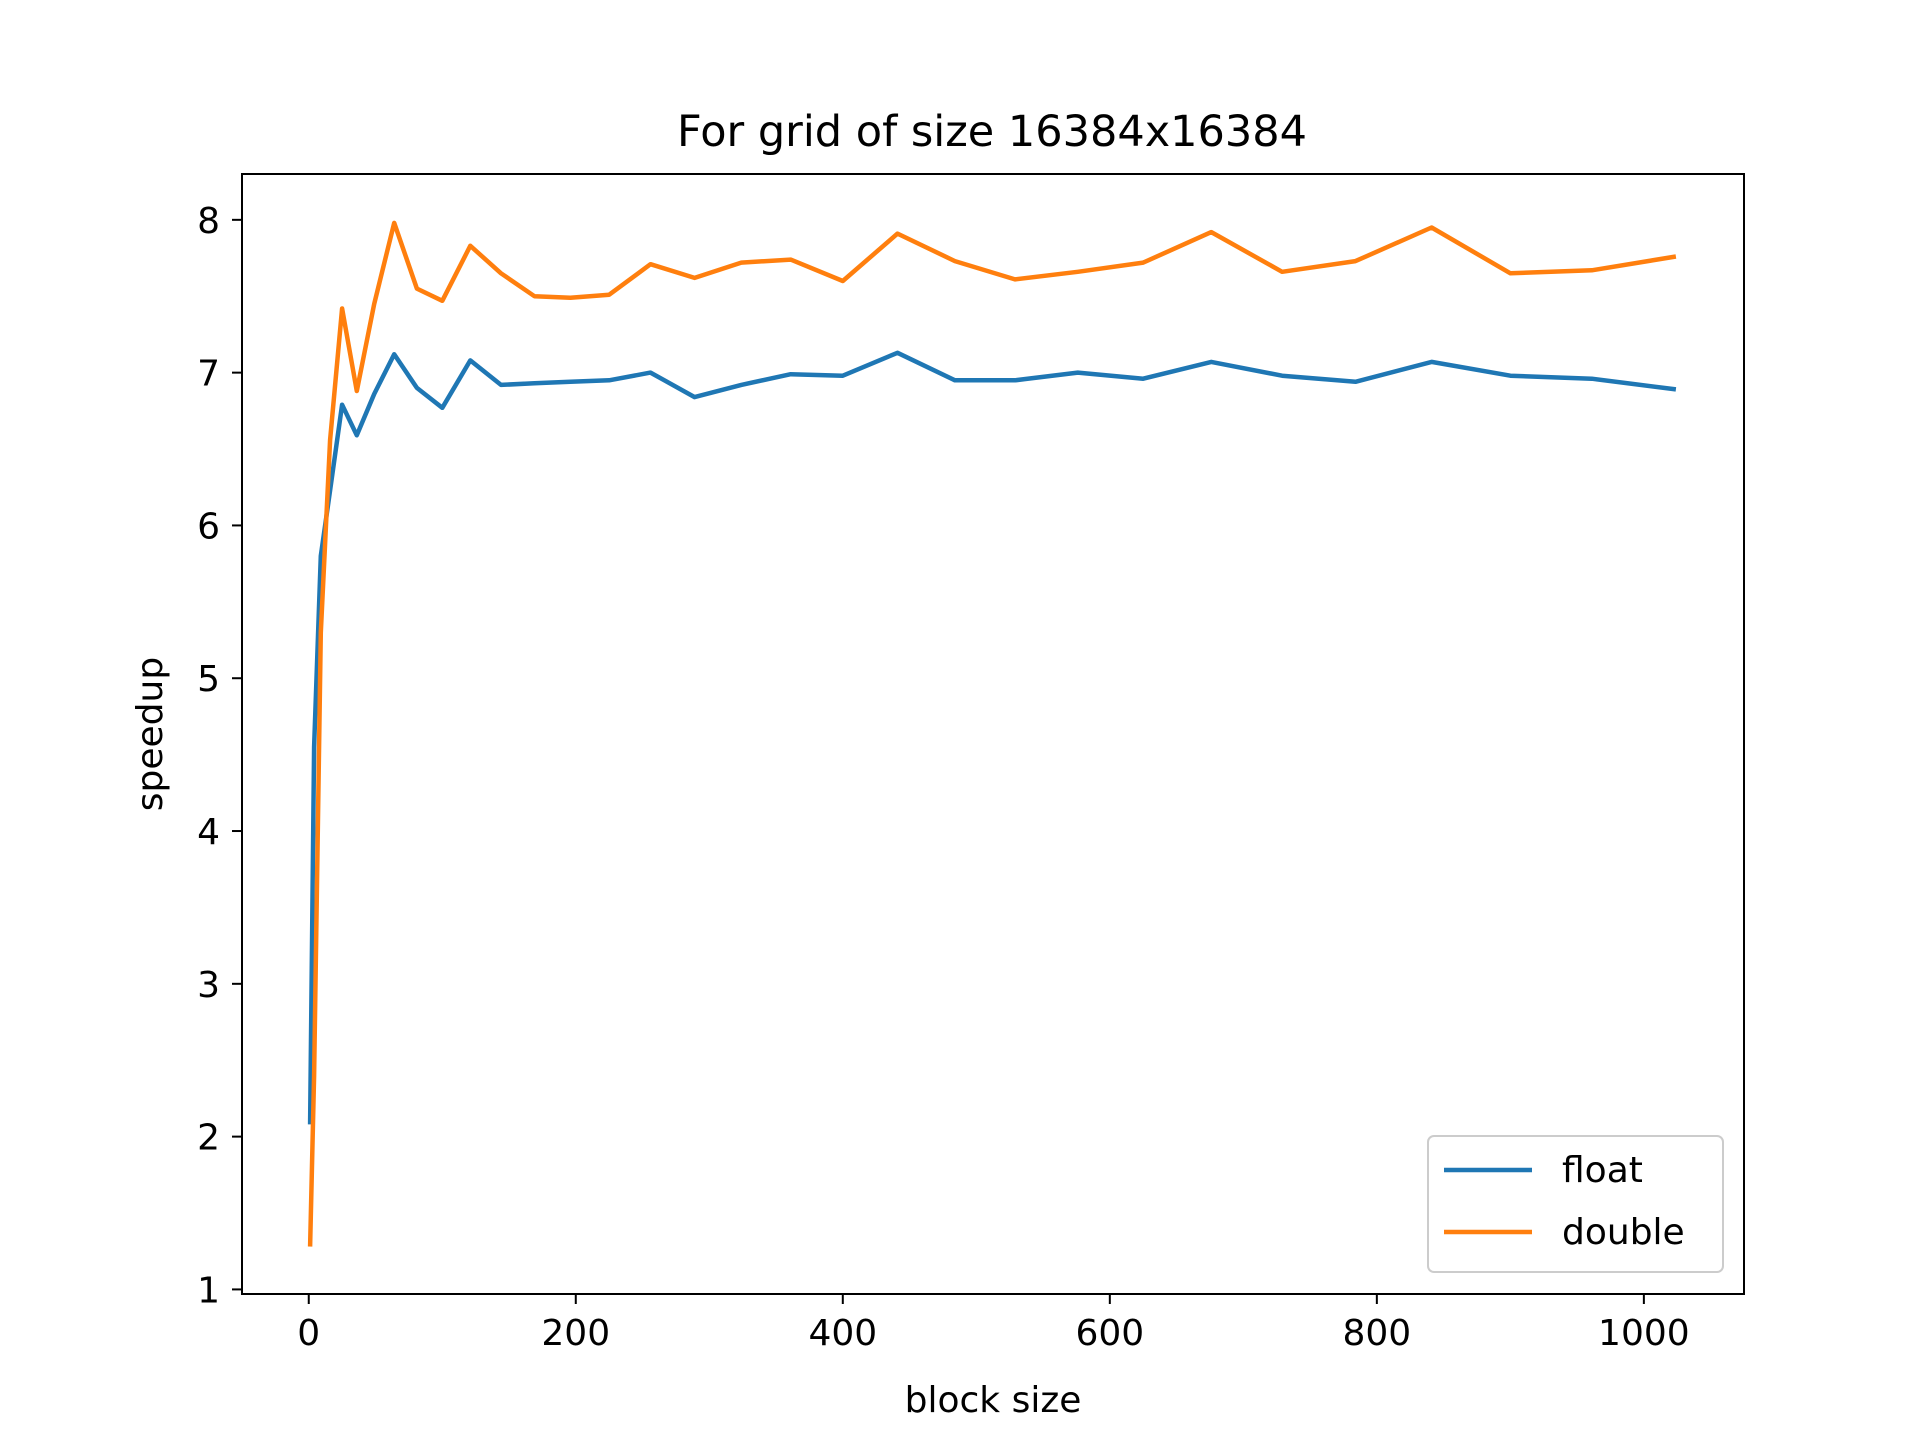 This screenshot has width=1920, height=1440. What do you see at coordinates (575, 1333) in the screenshot?
I see `x-tick-label: 200` at bounding box center [575, 1333].